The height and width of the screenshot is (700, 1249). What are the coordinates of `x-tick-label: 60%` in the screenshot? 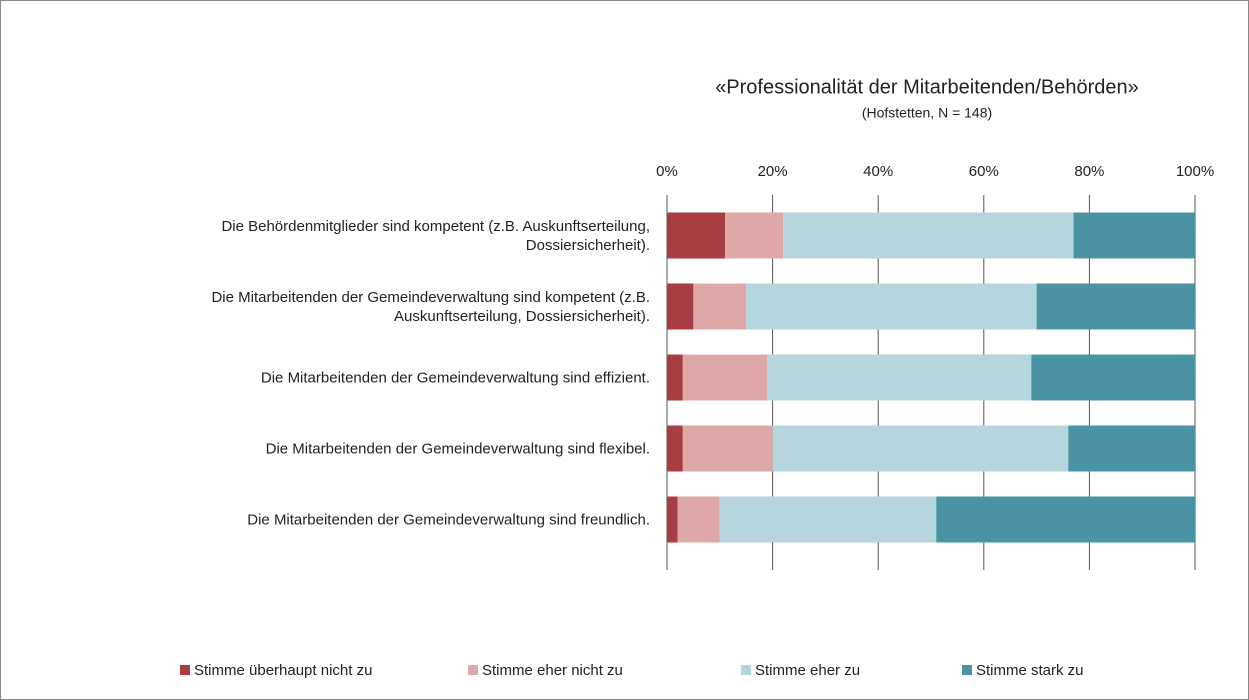 It's located at (984, 171).